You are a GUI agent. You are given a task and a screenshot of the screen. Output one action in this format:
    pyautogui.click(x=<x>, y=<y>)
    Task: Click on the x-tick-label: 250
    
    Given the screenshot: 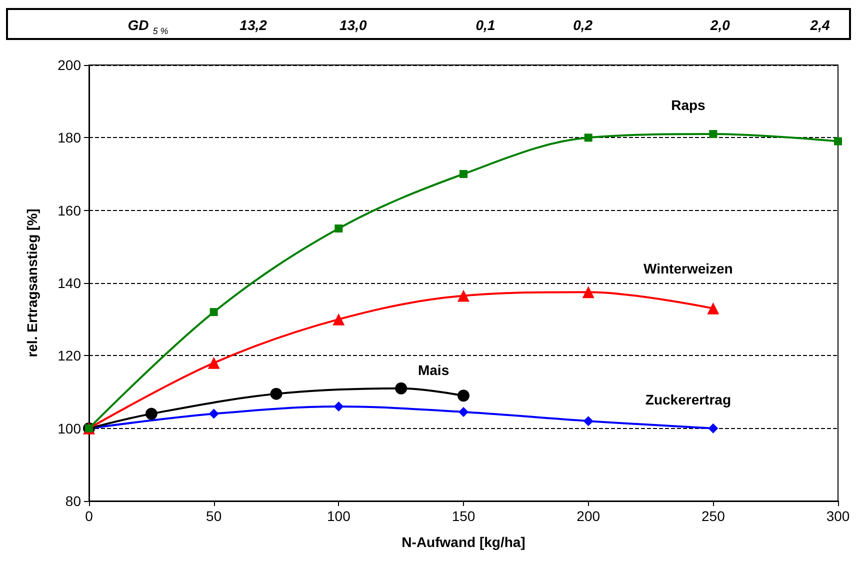 What is the action you would take?
    pyautogui.click(x=713, y=516)
    